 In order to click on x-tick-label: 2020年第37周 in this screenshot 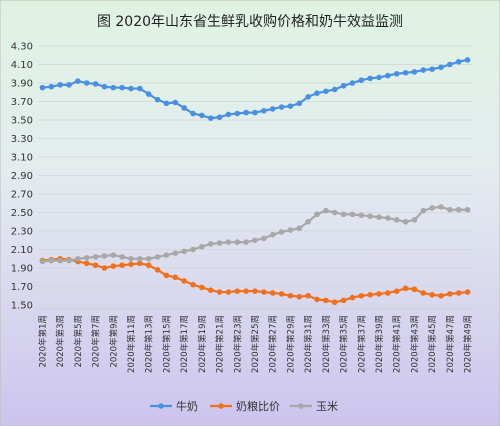, I will do `click(361, 344)`.